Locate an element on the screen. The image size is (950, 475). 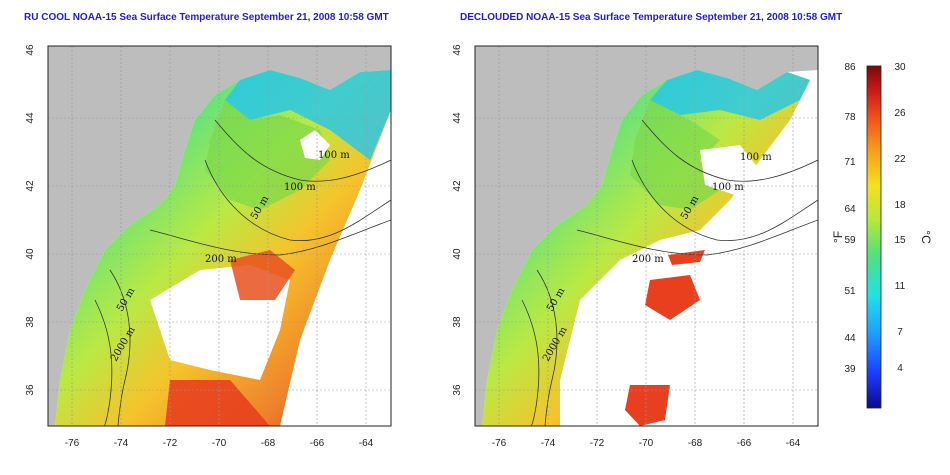
fahrenheit-tick: 78 is located at coordinates (850, 117).